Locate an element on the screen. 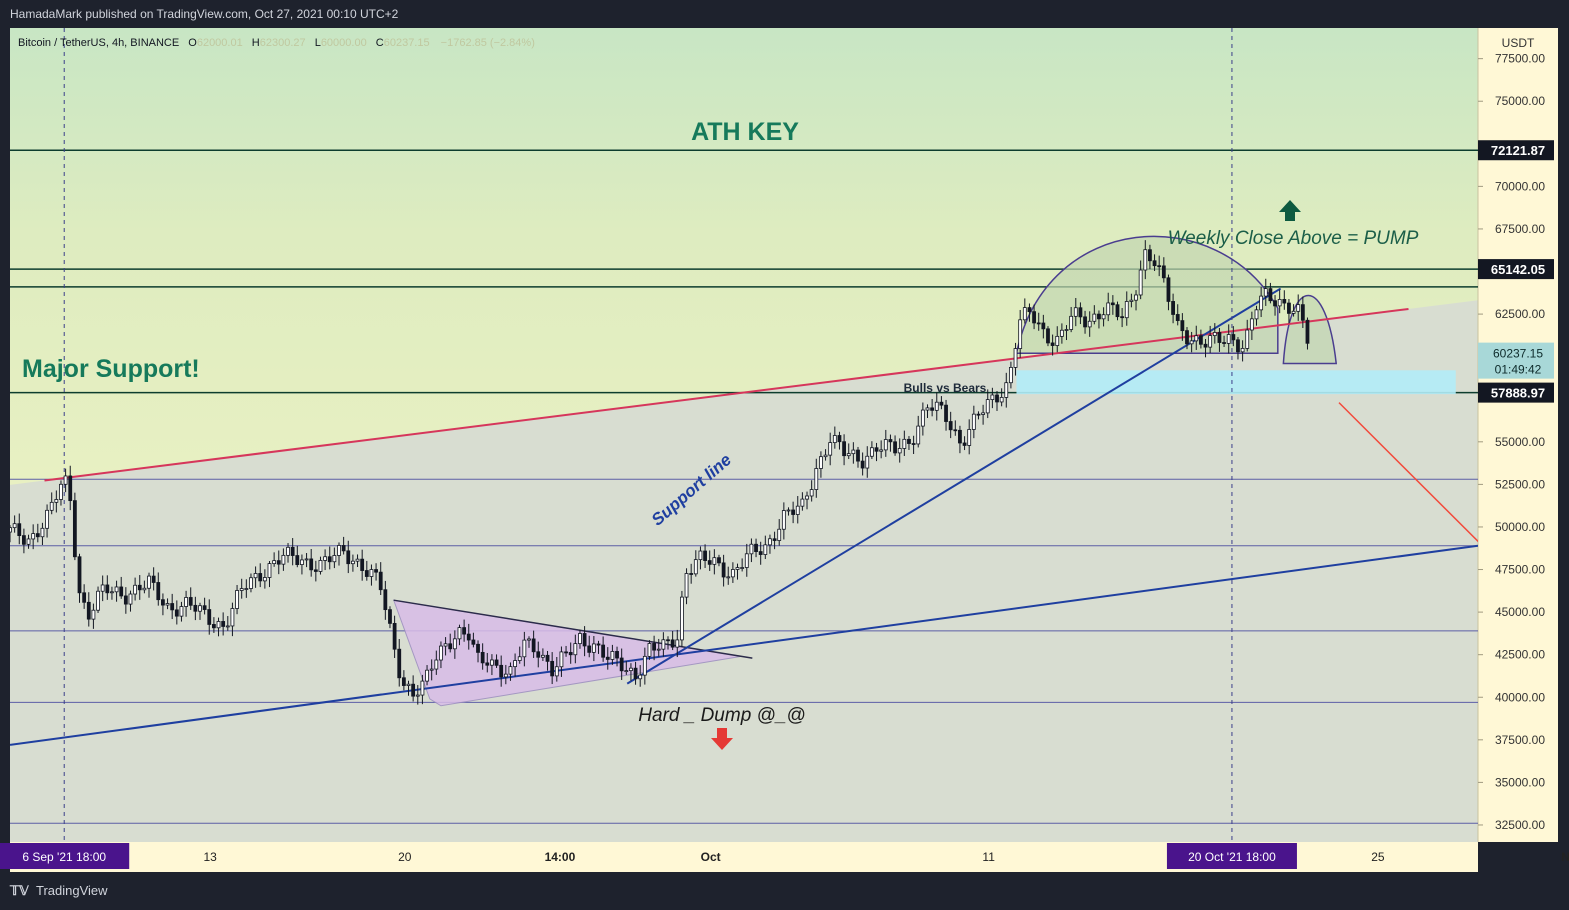 The image size is (1569, 910). footer: 𝕋𝕍 TradingView is located at coordinates (784, 892).